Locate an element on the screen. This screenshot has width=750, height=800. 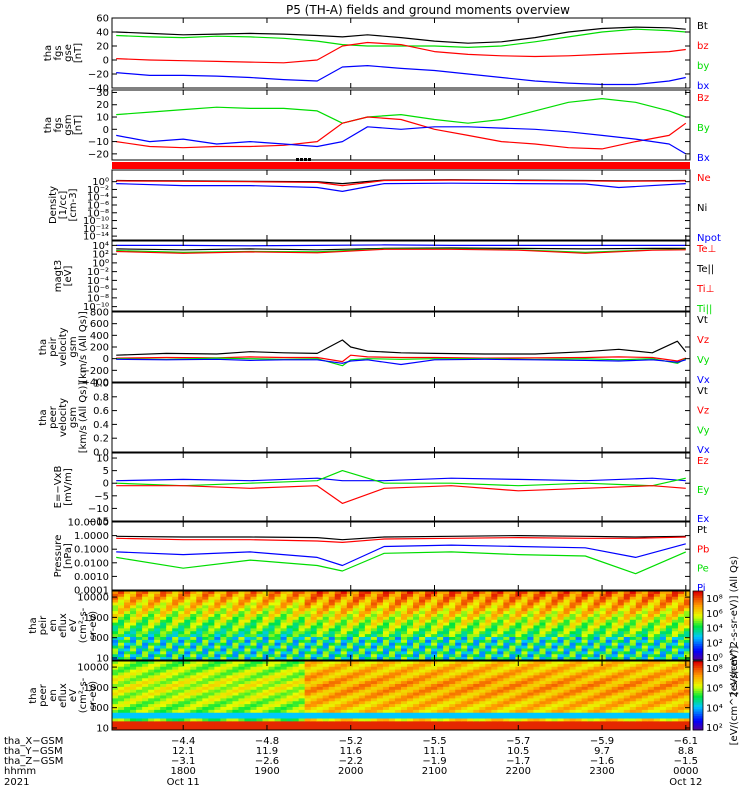
legend-entry: Npot is located at coordinates (709, 238).